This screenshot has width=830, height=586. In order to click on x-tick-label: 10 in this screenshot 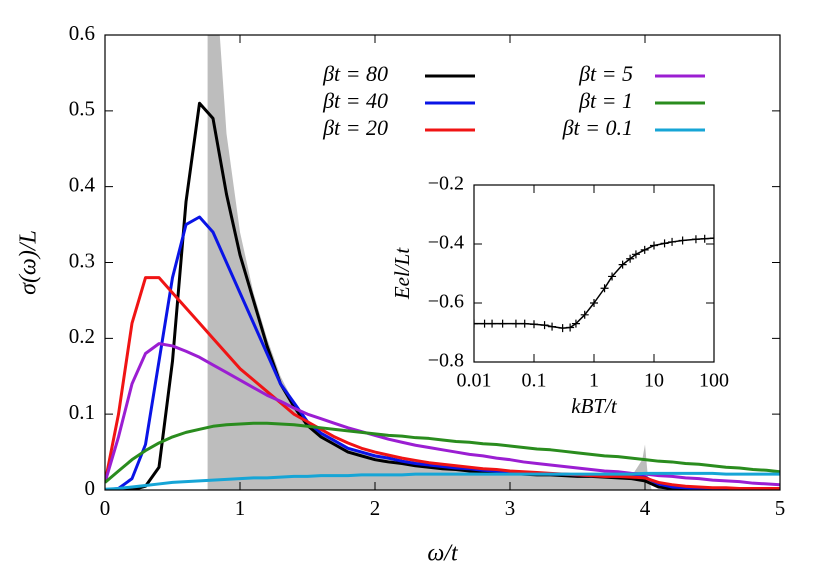, I will do `click(654, 381)`.